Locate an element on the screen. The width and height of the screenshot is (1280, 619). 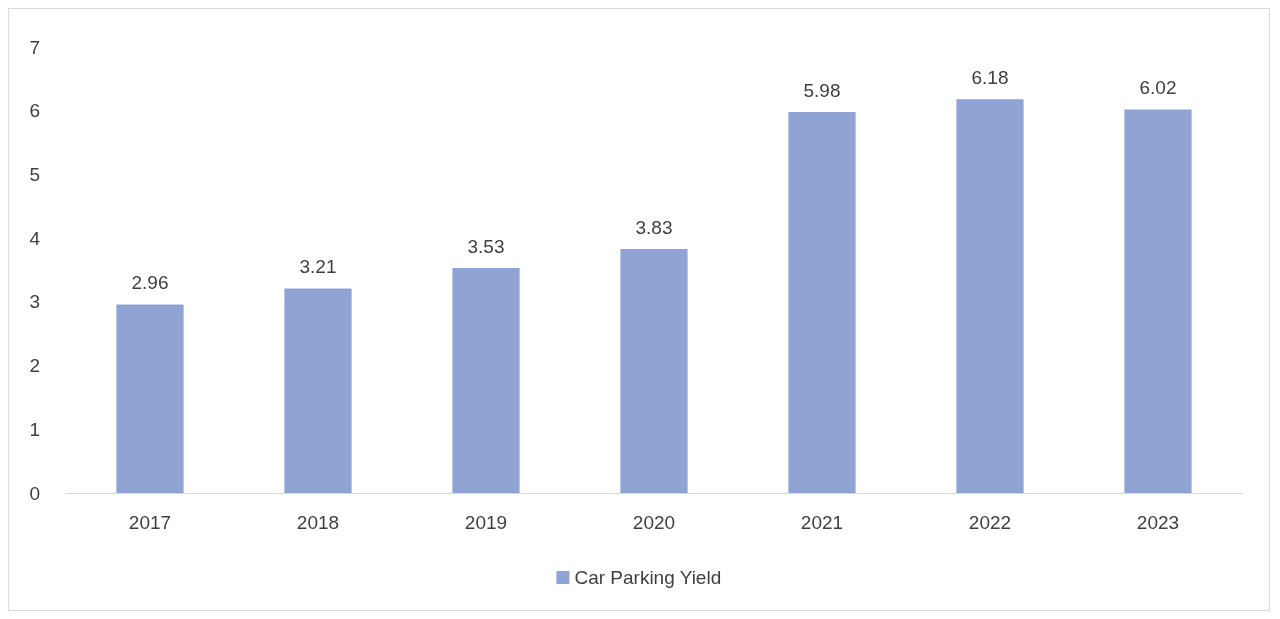
y-tick-label: 2 is located at coordinates (34, 366).